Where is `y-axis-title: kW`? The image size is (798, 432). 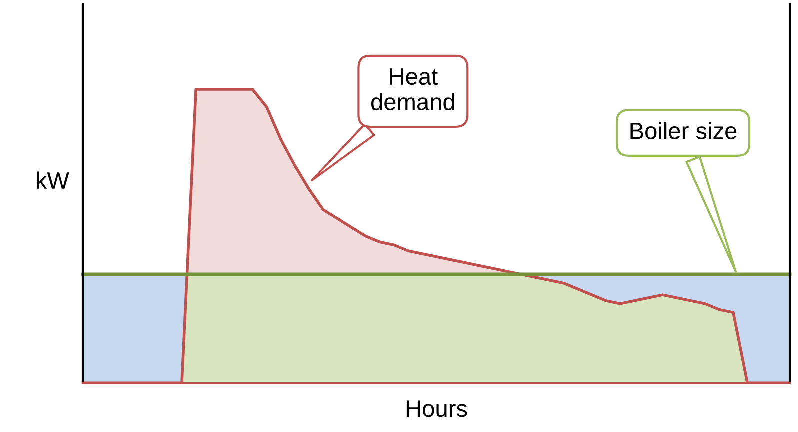
y-axis-title: kW is located at coordinates (53, 180).